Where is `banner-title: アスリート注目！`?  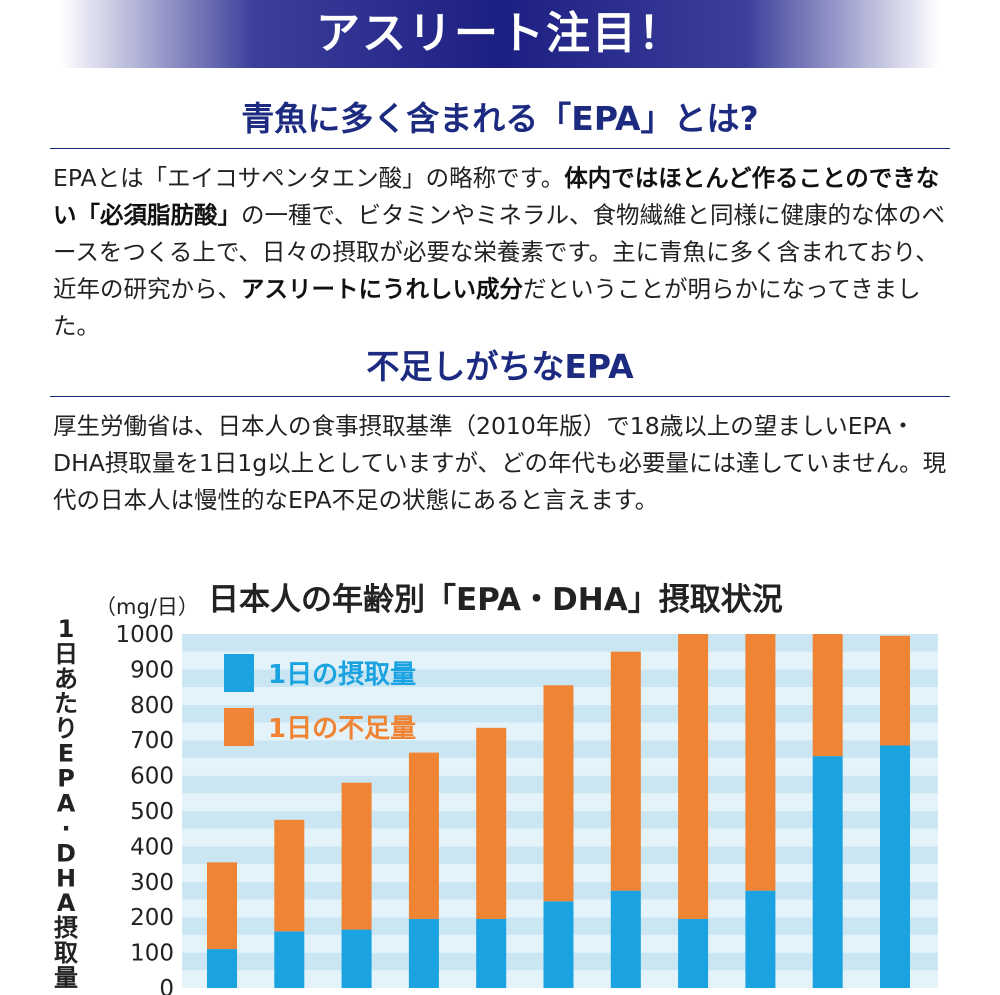
banner-title: アスリート注目！ is located at coordinates (500, 33).